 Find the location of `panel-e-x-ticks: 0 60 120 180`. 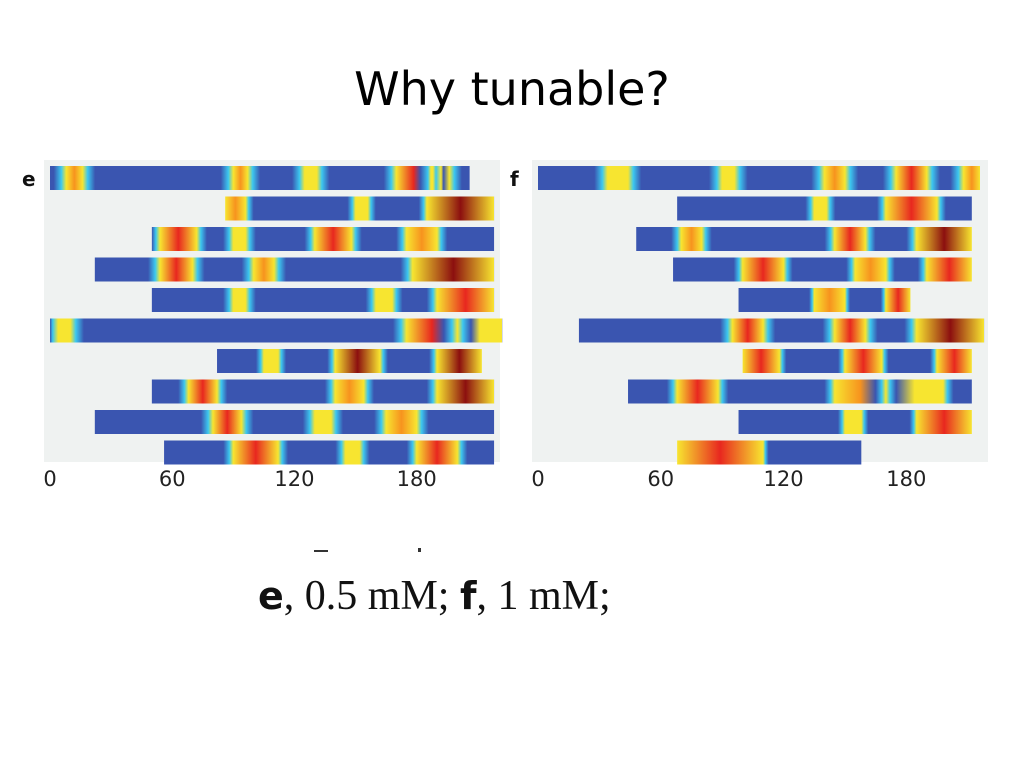

panel-e-x-ticks: 0 60 120 180 is located at coordinates (239, 479).